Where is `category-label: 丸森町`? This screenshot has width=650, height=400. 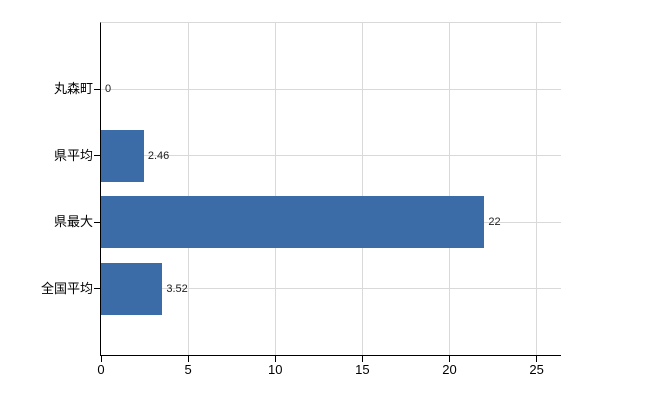
category-label: 丸森町 is located at coordinates (73, 89).